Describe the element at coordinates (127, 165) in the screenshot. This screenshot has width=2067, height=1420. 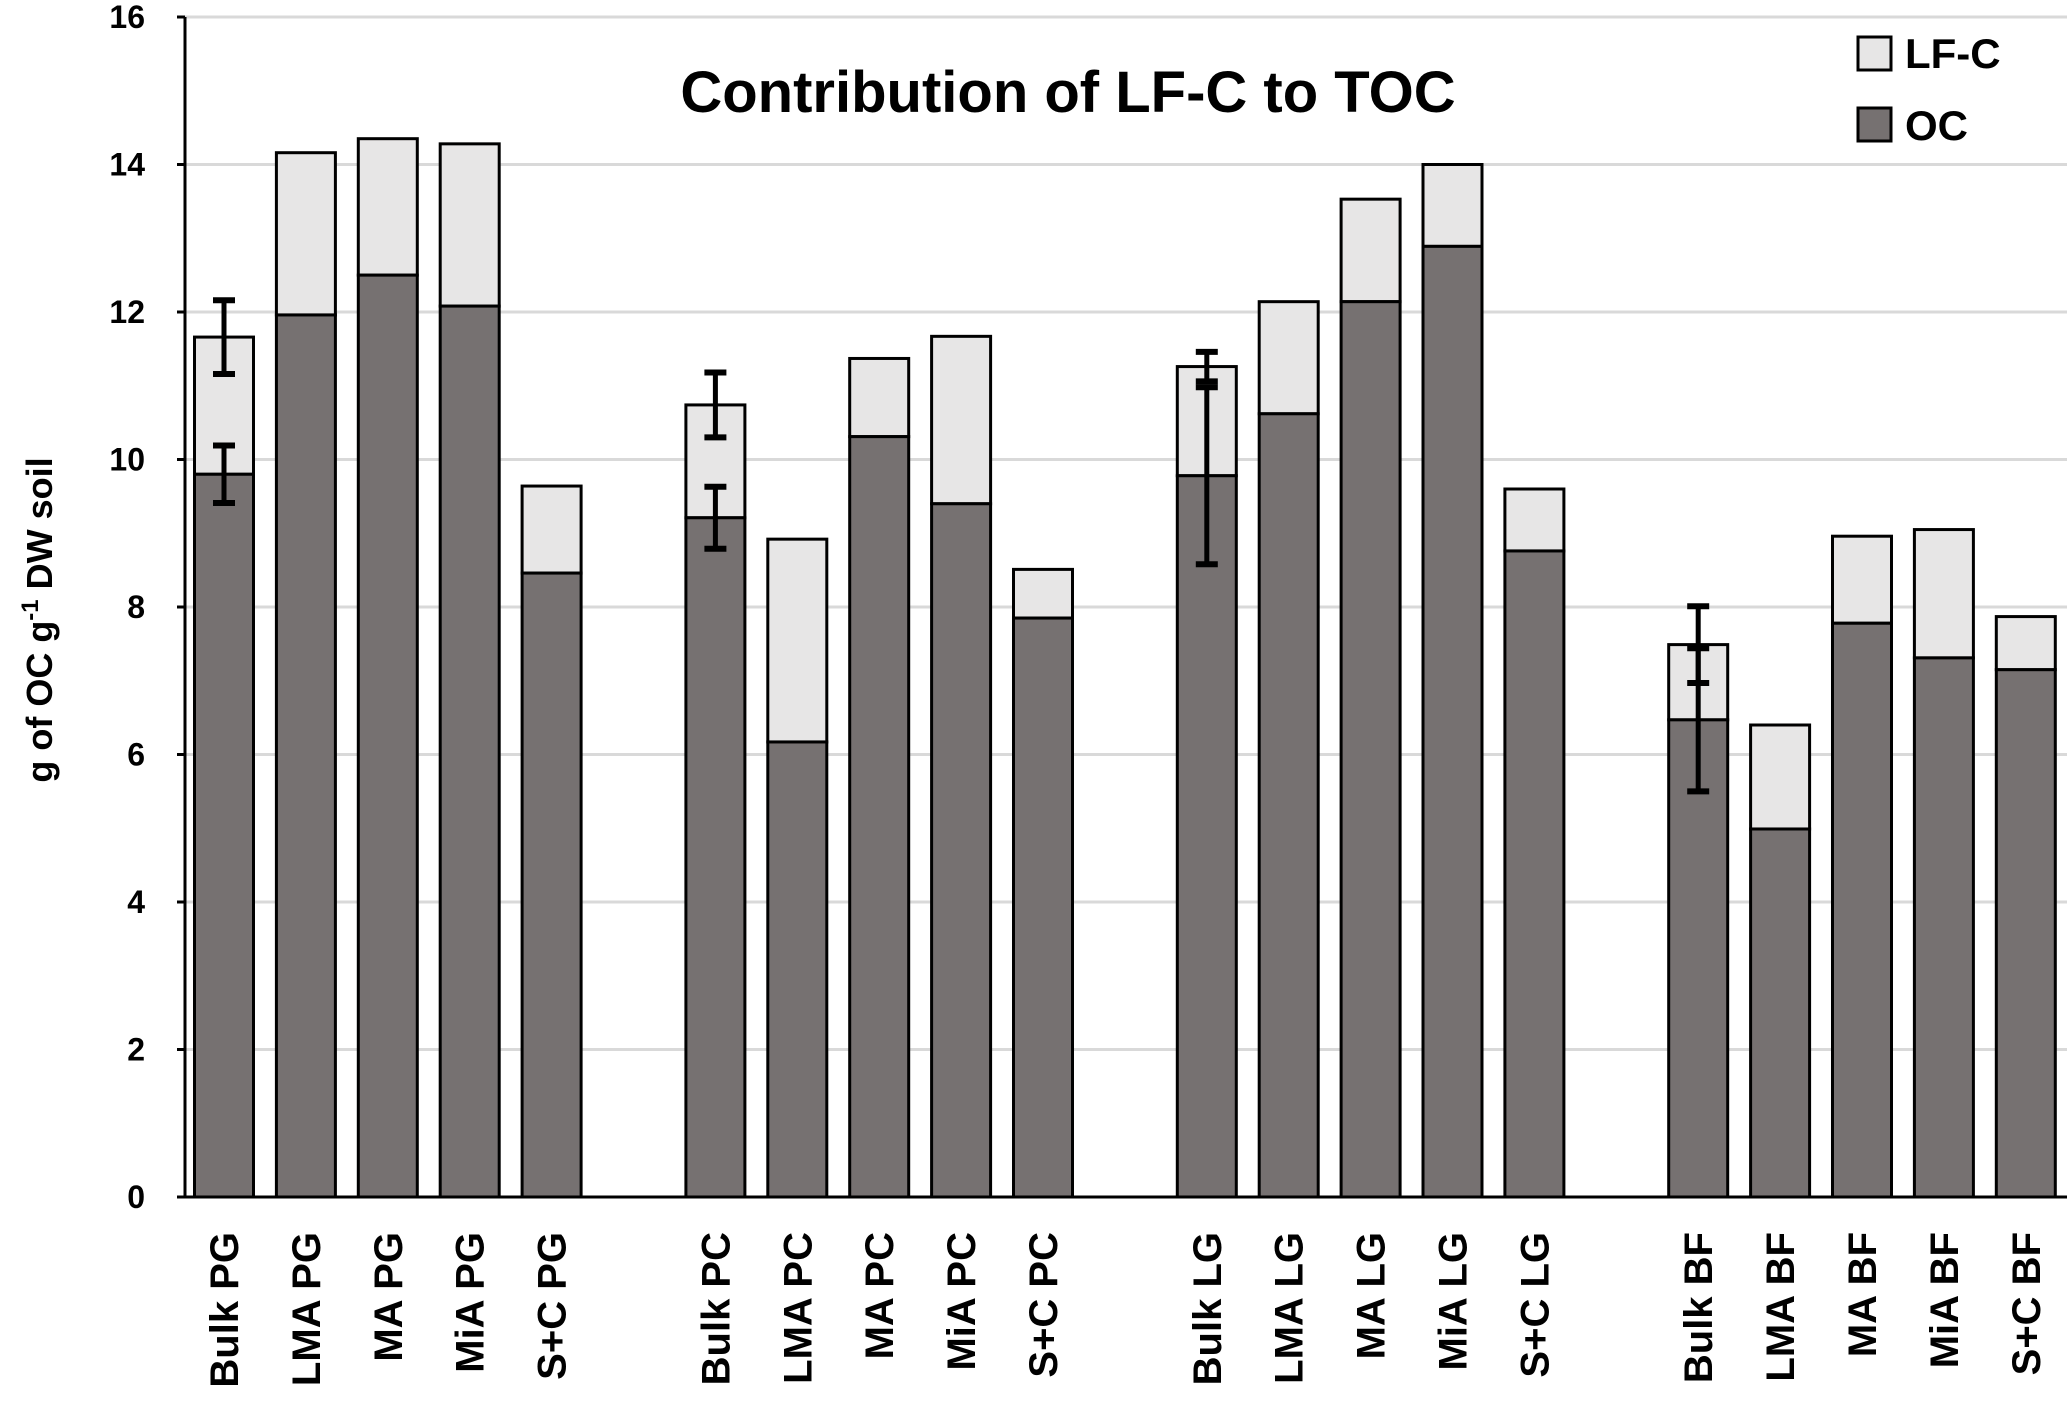
I see `y-tick-label: 14` at that location.